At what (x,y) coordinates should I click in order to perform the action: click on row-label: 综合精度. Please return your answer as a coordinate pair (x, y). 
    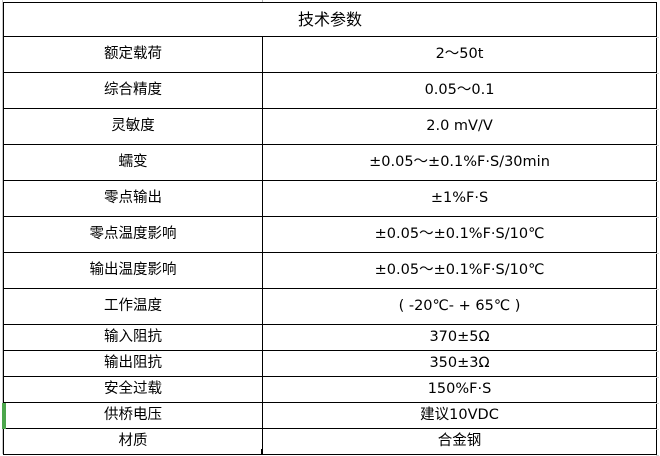
    Looking at the image, I should click on (133, 90).